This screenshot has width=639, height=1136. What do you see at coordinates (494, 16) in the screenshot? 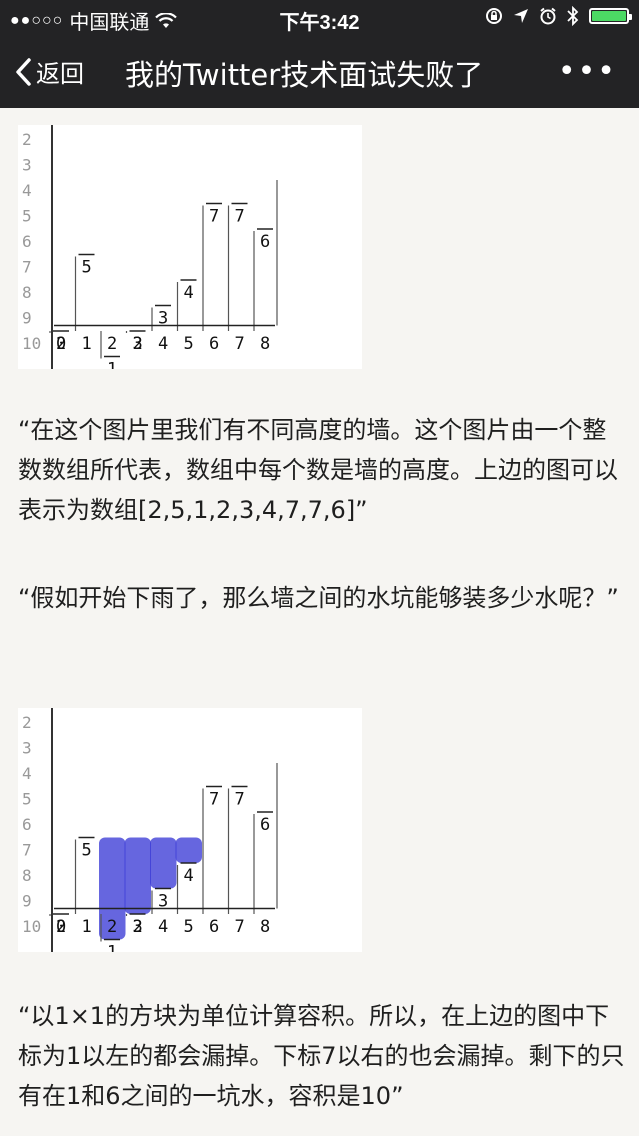
I see `orientation-lock-icon` at bounding box center [494, 16].